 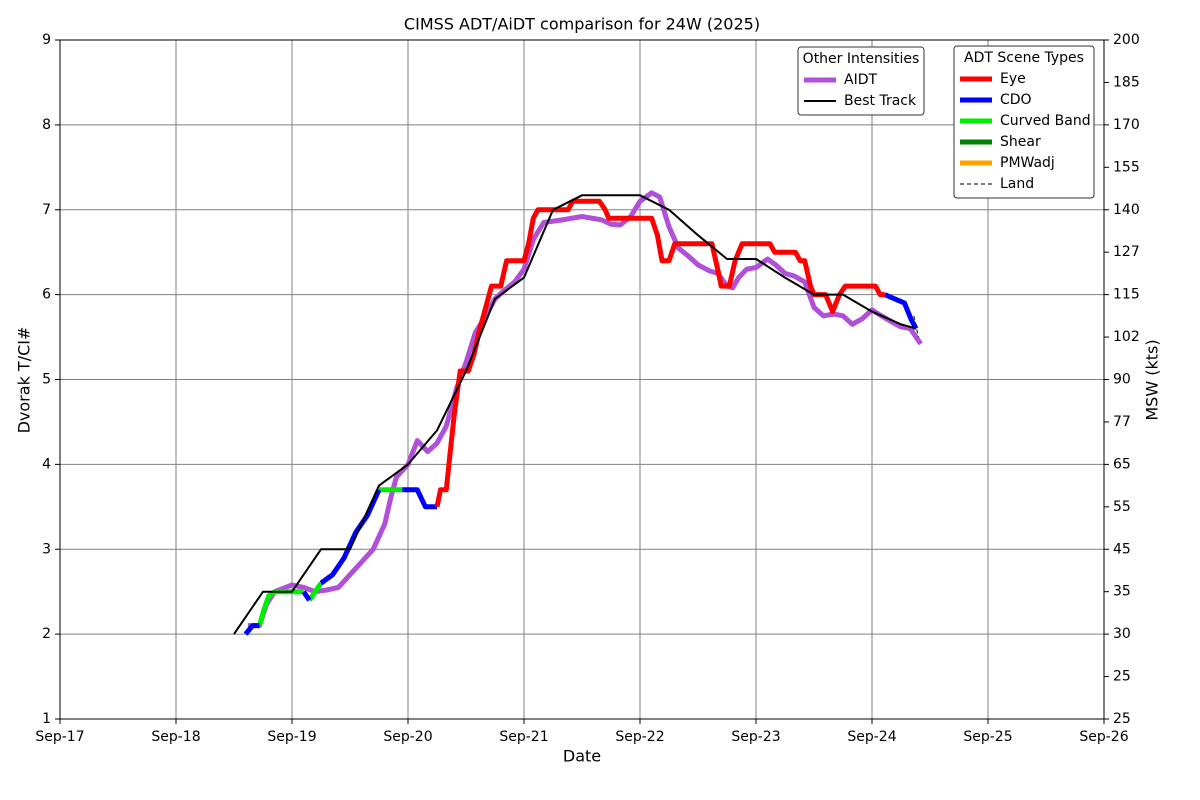 I want to click on x-tick-label: Sep-24, so click(x=871, y=737).